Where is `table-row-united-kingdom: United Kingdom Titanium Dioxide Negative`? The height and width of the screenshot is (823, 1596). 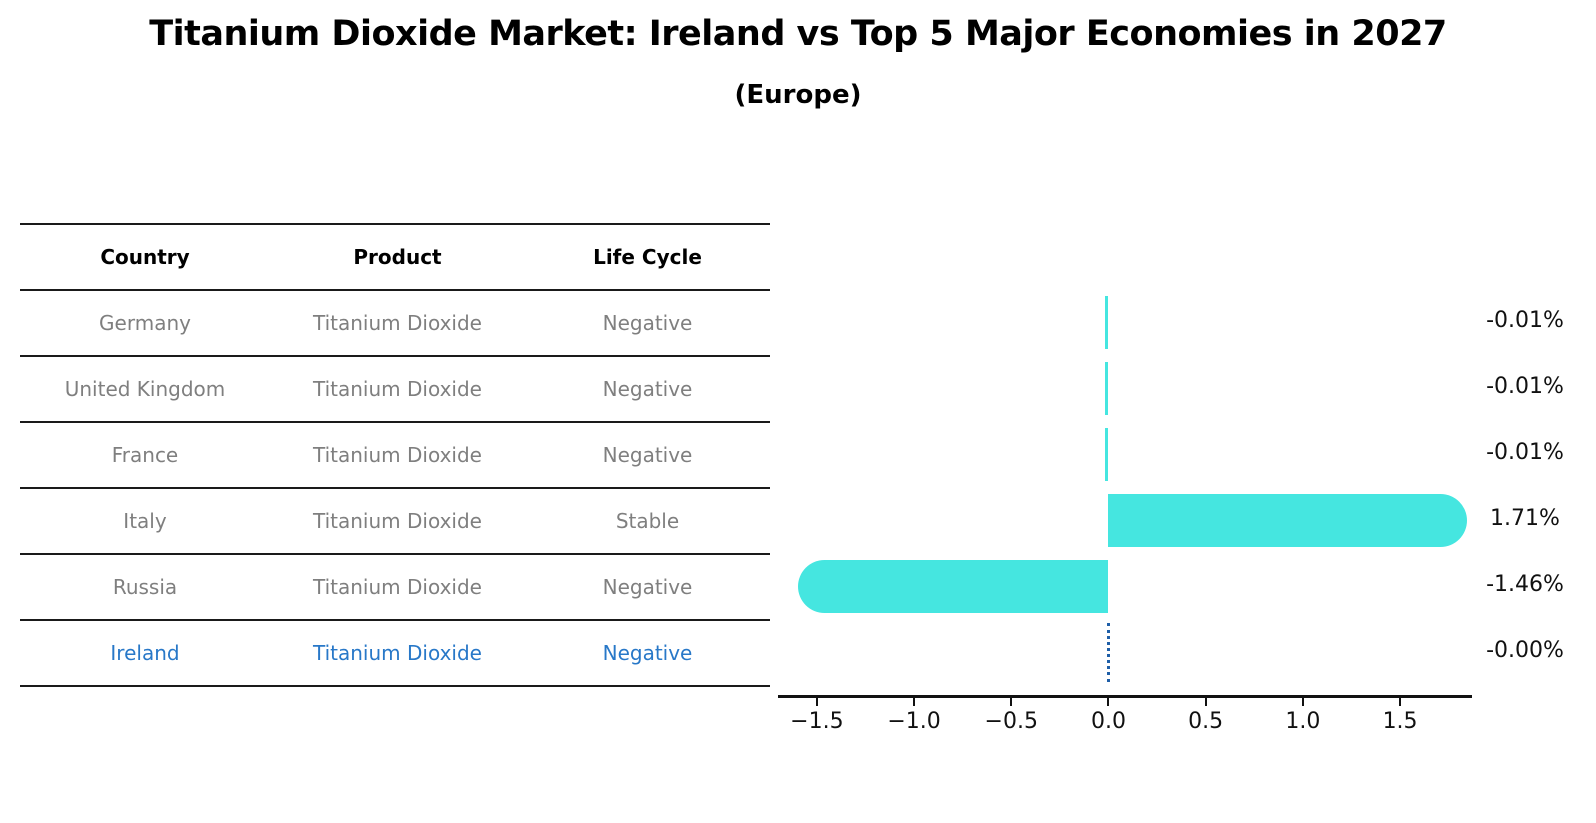 table-row-united-kingdom: United Kingdom Titanium Dioxide Negative is located at coordinates (395, 390).